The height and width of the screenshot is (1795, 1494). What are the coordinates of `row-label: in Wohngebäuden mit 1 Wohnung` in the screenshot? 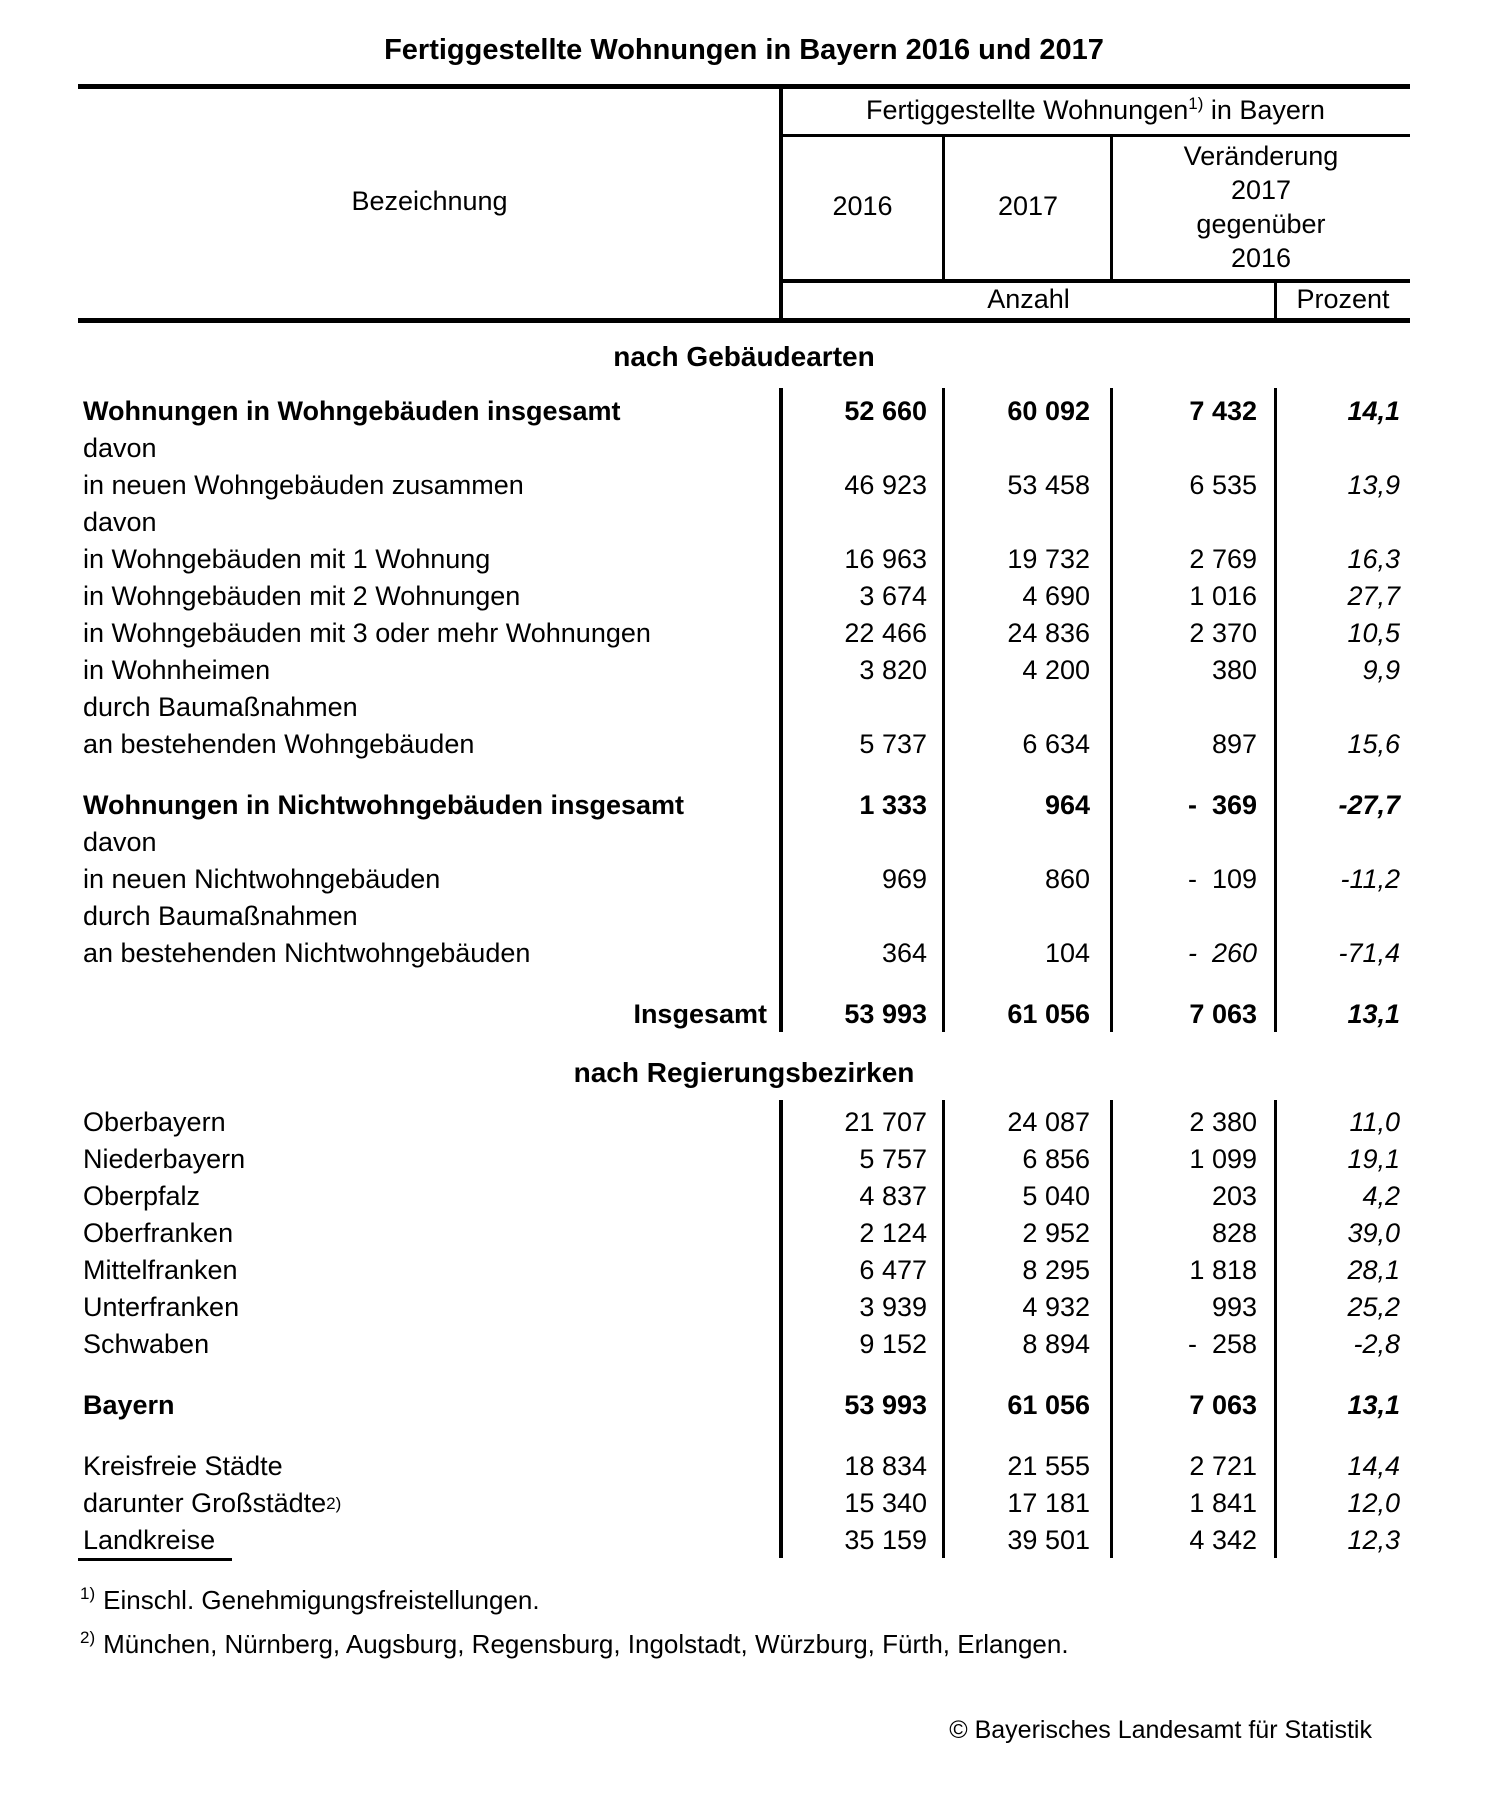 It's located at (287, 559).